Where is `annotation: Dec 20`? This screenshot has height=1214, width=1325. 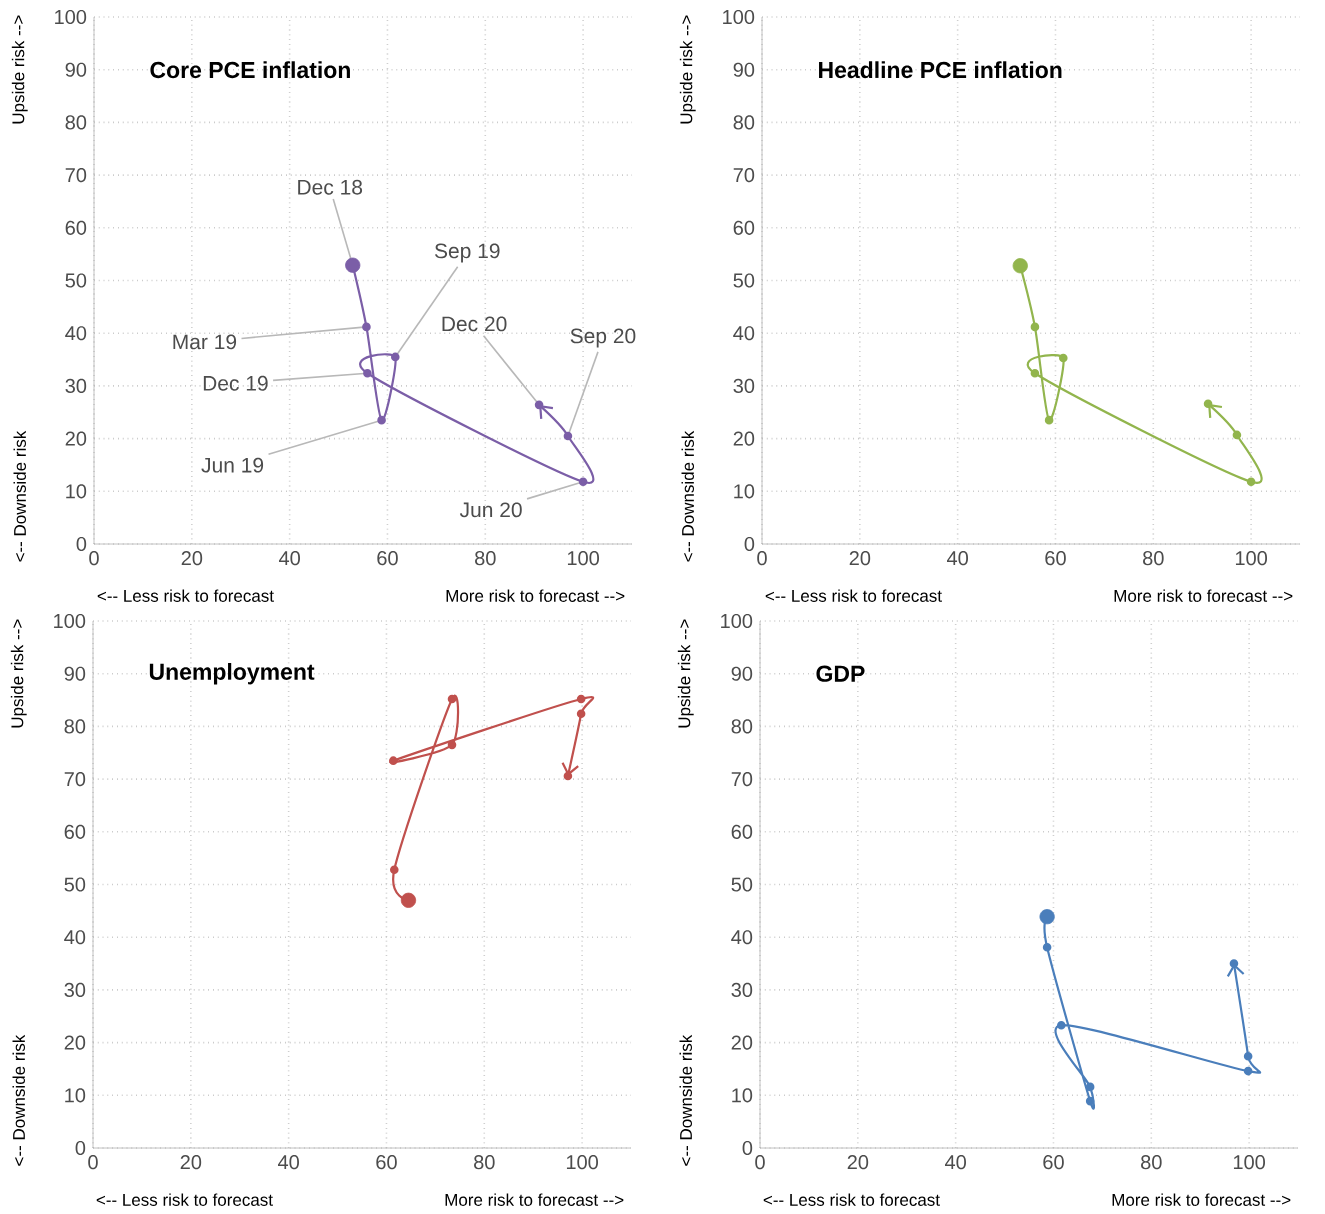 annotation: Dec 20 is located at coordinates (474, 324).